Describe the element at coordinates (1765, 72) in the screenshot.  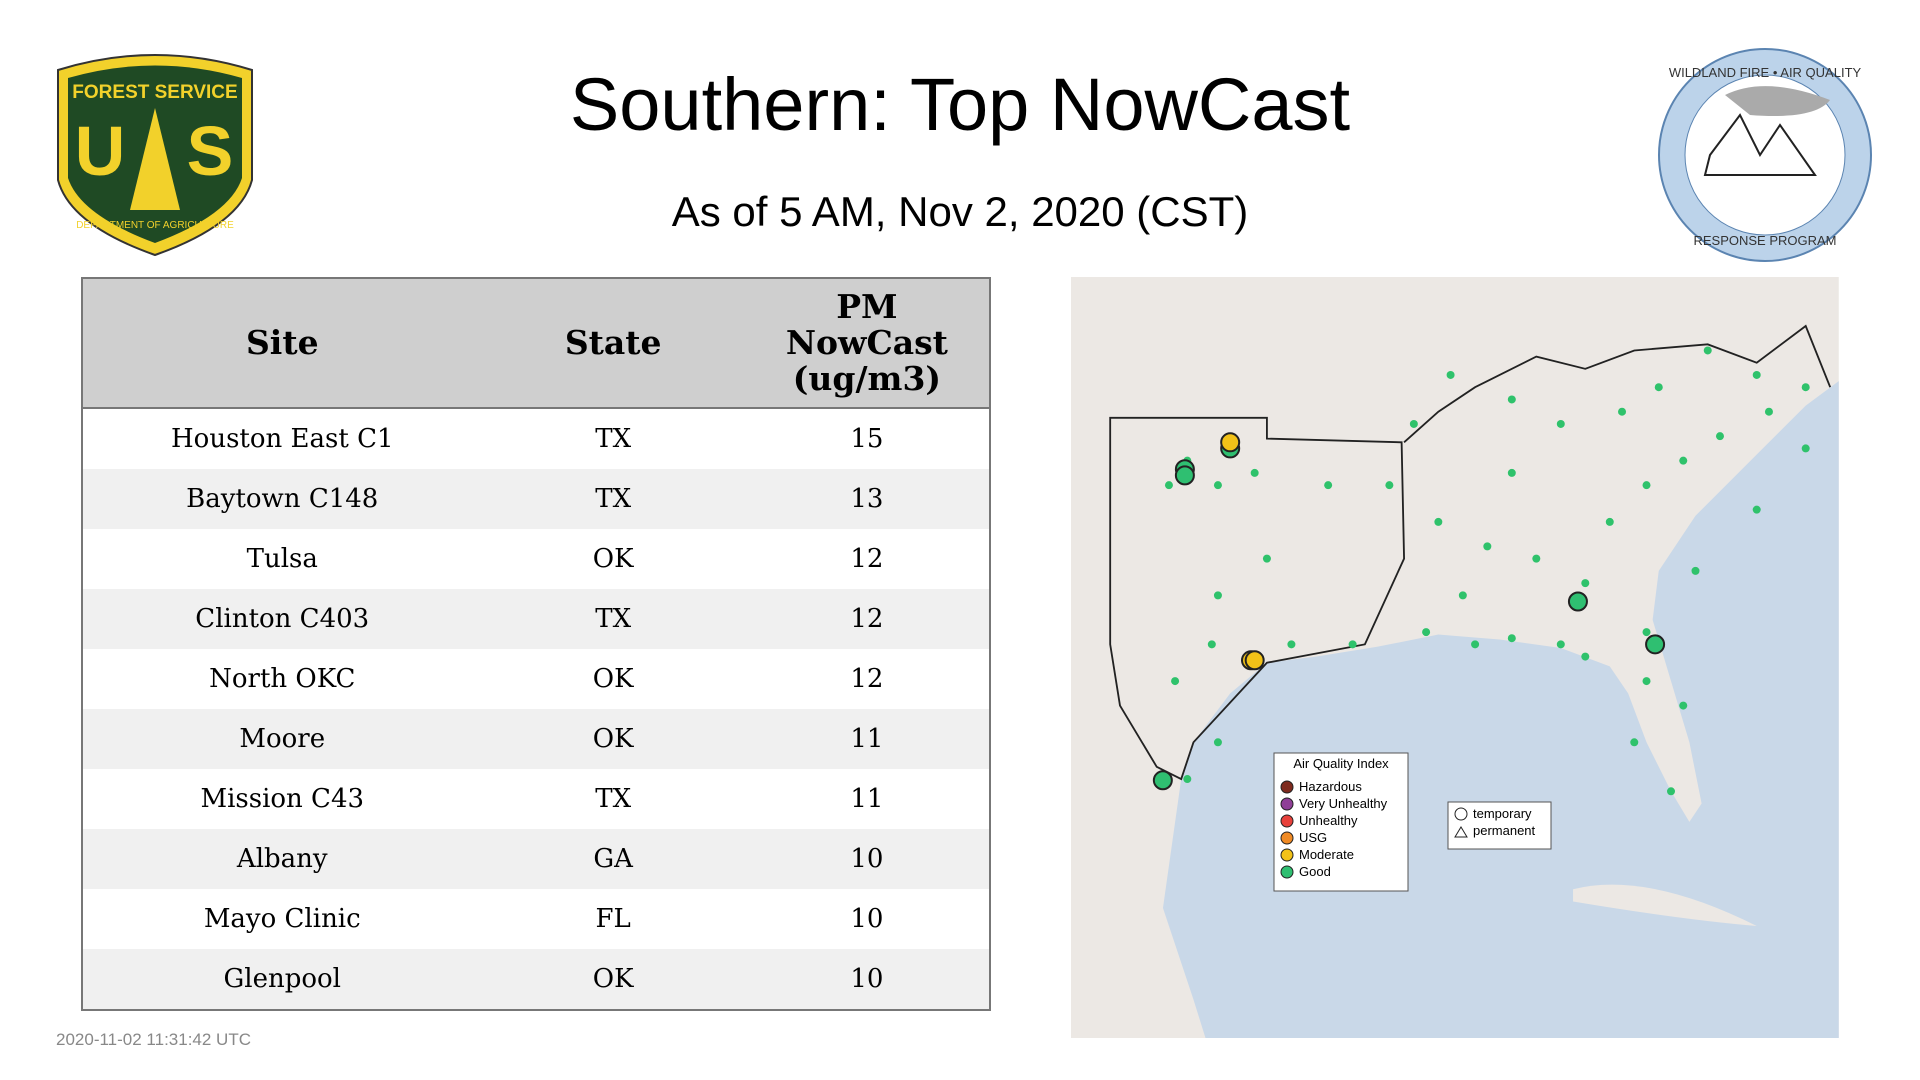
I see `logo-text: WILDLAND FIRE • AIR QUALITY` at that location.